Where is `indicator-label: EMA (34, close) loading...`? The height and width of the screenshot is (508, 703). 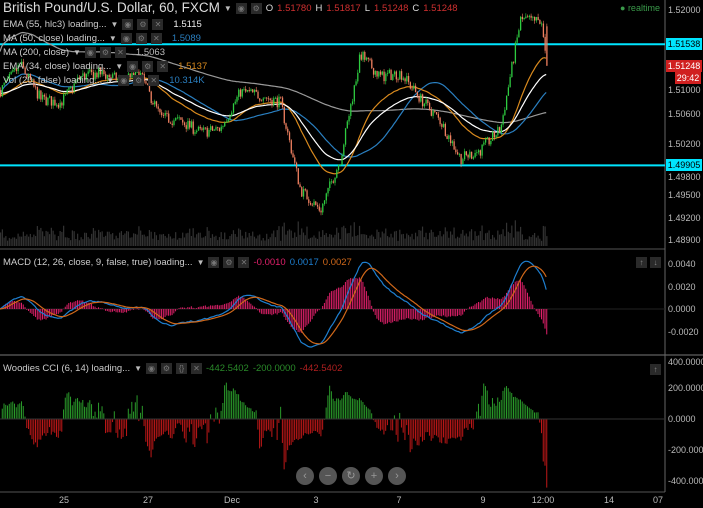
indicator-label: EMA (34, close) loading... is located at coordinates (57, 66).